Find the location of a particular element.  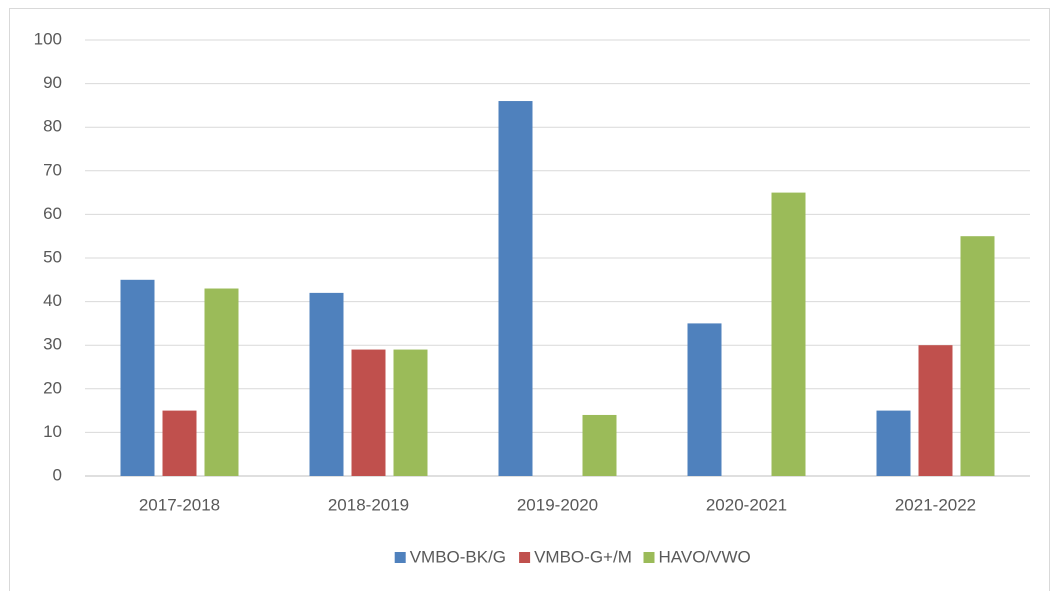

legend-label: HAVO/VWO is located at coordinates (705, 556).